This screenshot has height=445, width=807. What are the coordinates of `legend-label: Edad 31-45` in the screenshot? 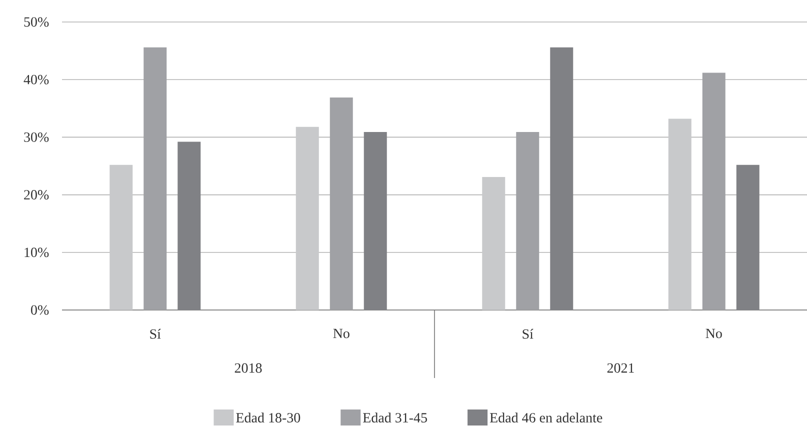 It's located at (395, 417).